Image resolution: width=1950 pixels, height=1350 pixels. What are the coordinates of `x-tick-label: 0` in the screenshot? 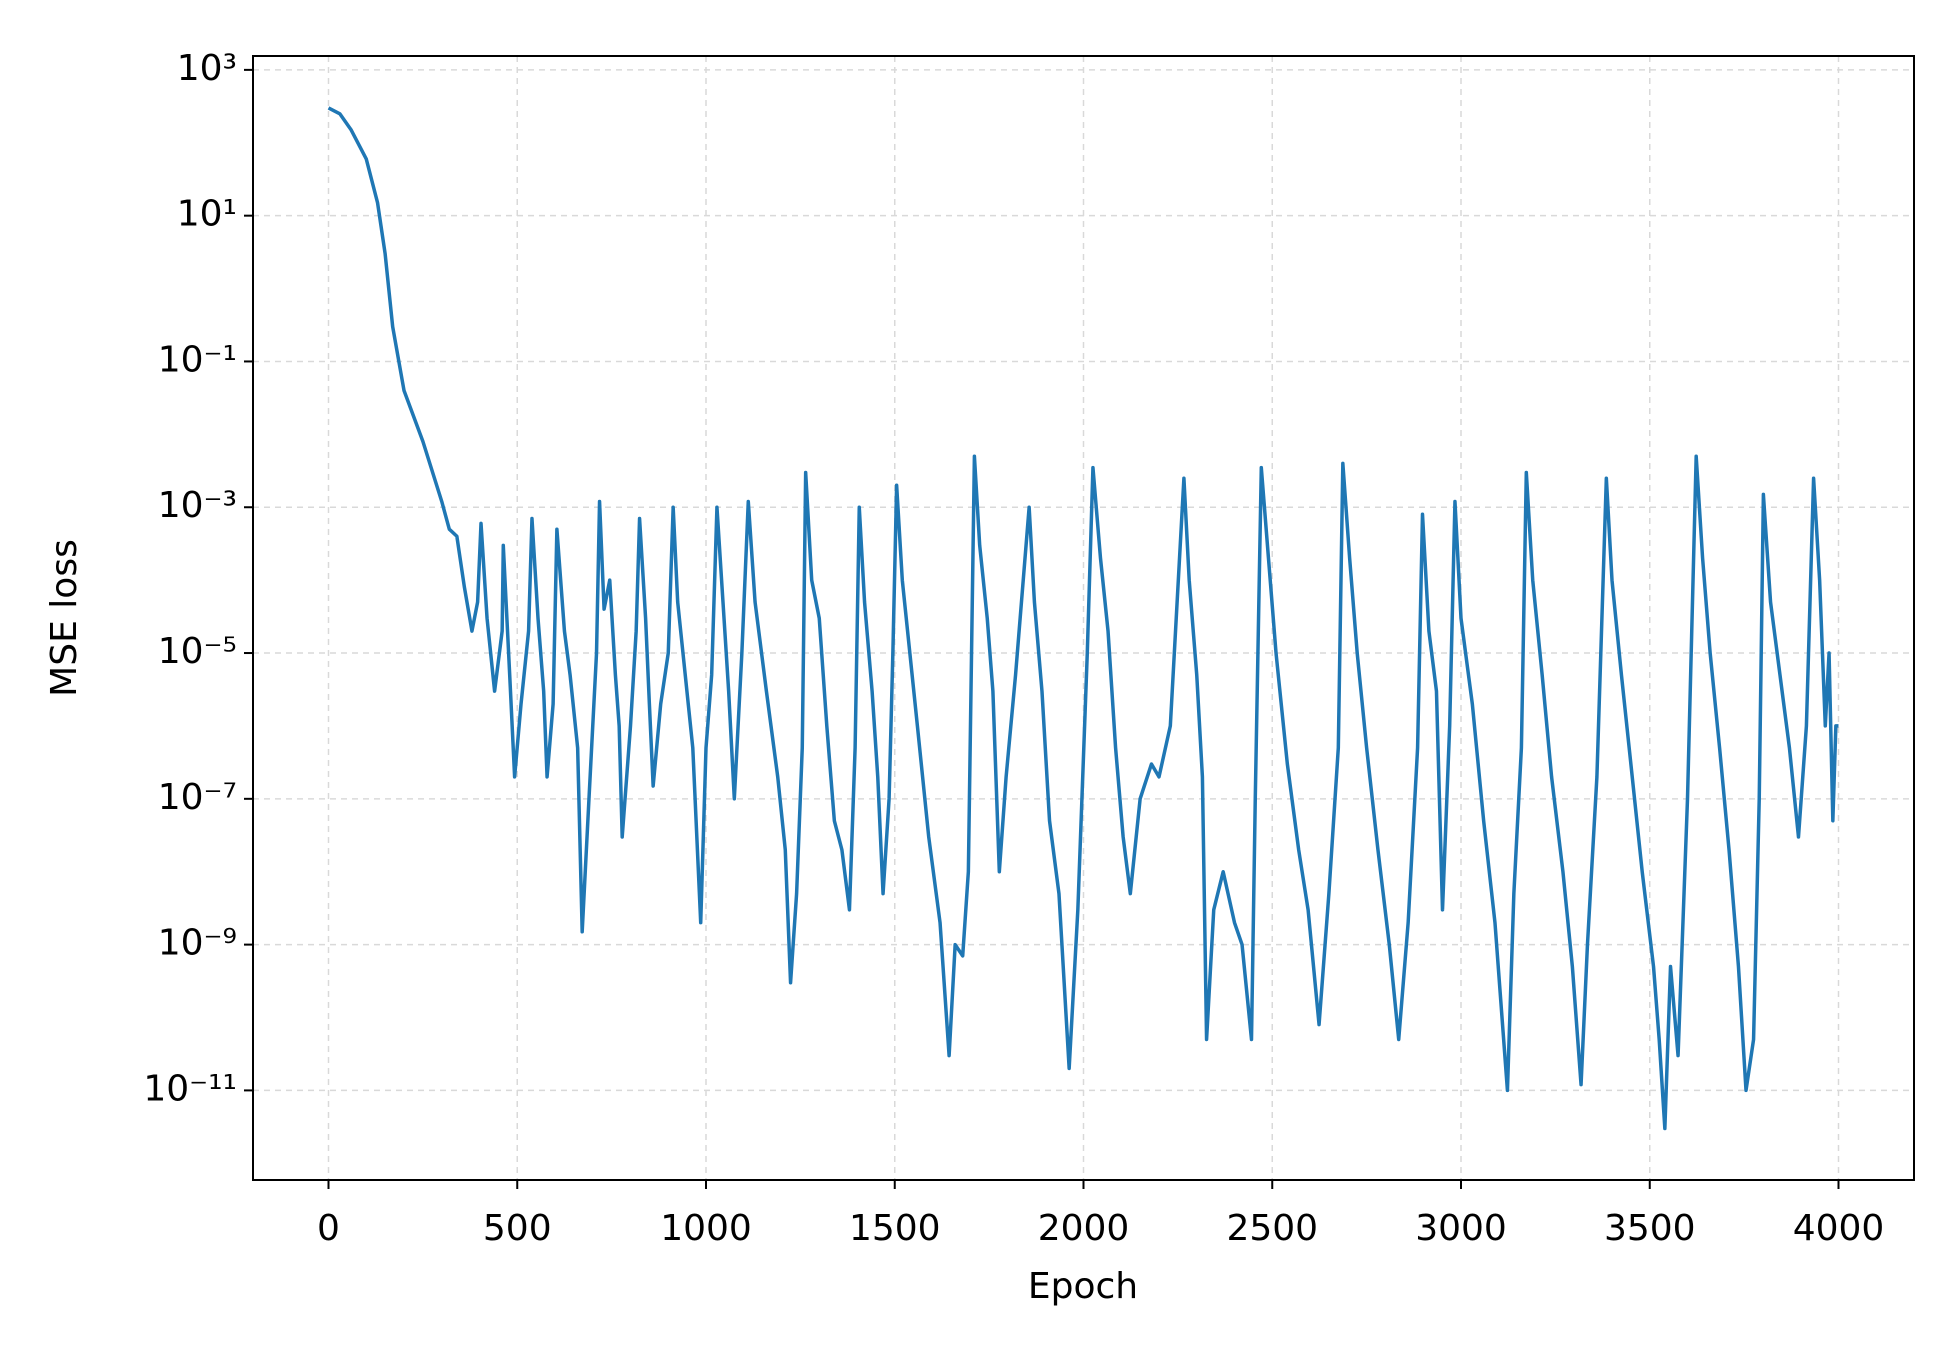 It's located at (328, 1228).